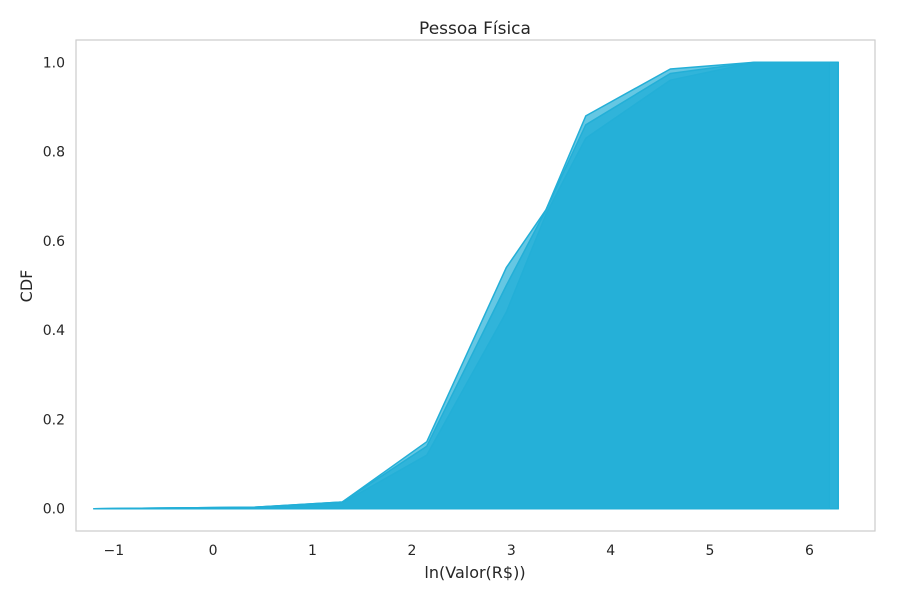  I want to click on x-tick-label: 3, so click(511, 551).